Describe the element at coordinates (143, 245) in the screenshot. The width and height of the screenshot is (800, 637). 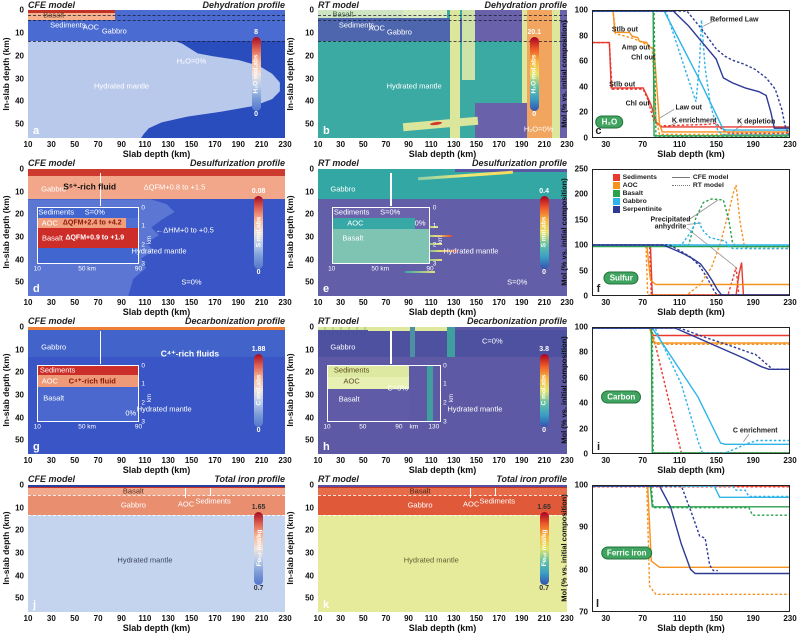
I see `map-label: 2` at that location.